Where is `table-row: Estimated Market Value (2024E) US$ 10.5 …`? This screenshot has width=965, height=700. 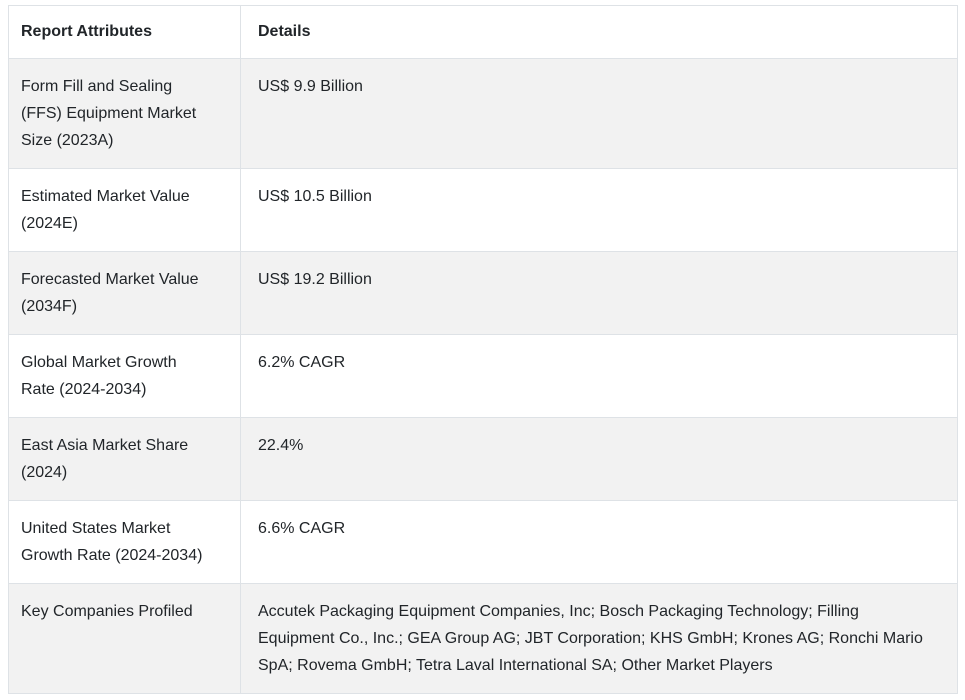 table-row: Estimated Market Value (2024E) US$ 10.5 … is located at coordinates (483, 210).